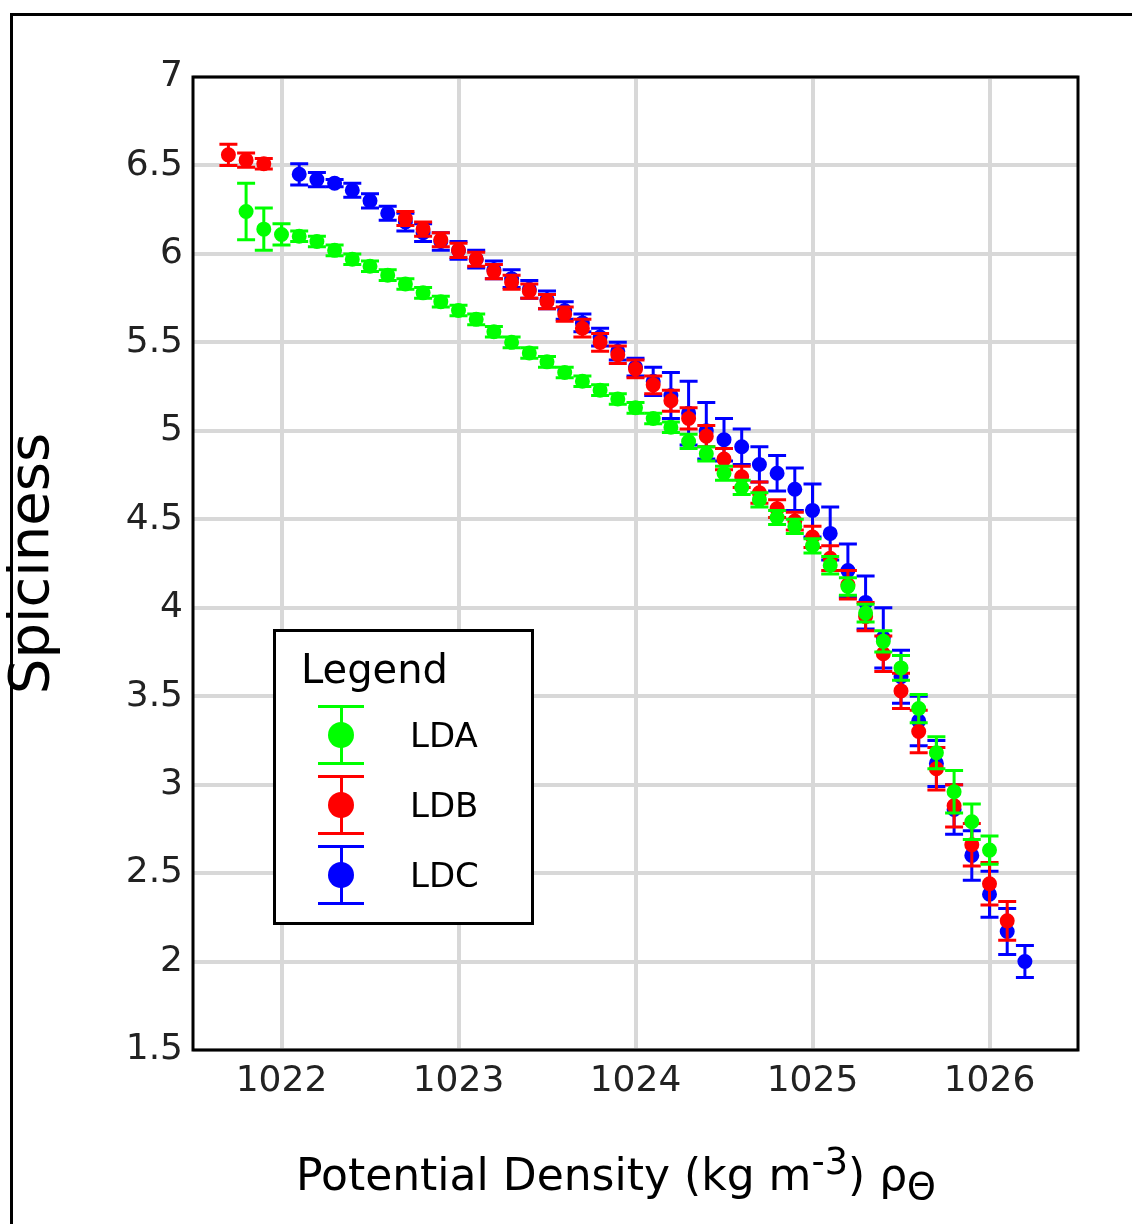  Describe the element at coordinates (989, 1078) in the screenshot. I see `x-tick-label: 1026` at that location.